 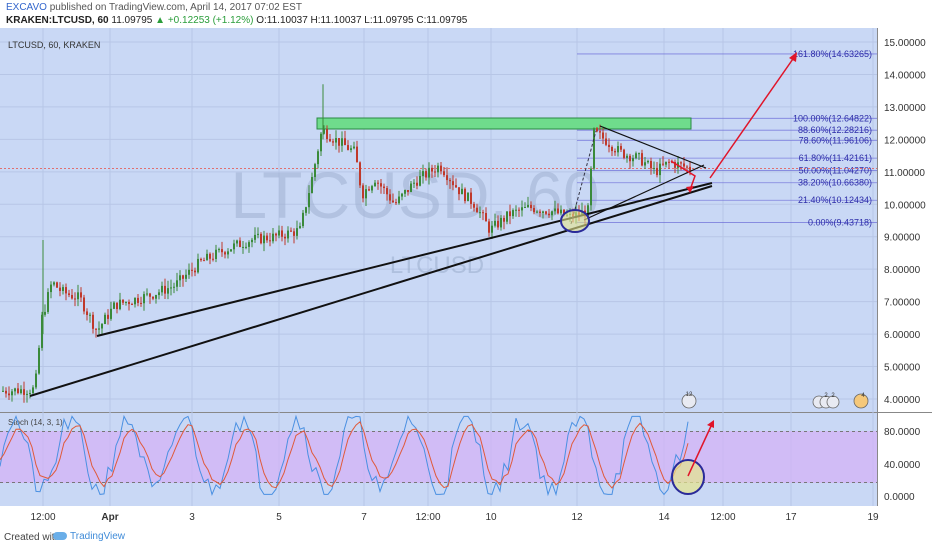 I want to click on price-tick-label: 11.00000, so click(x=904, y=173).